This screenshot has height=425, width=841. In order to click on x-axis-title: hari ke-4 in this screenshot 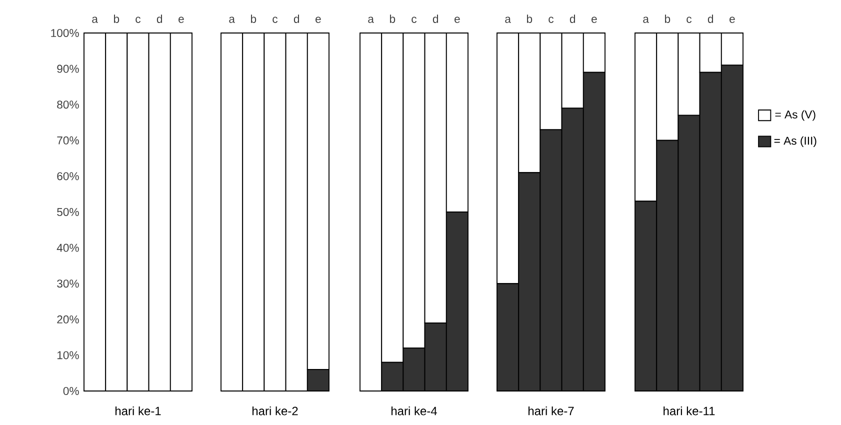, I will do `click(414, 411)`.